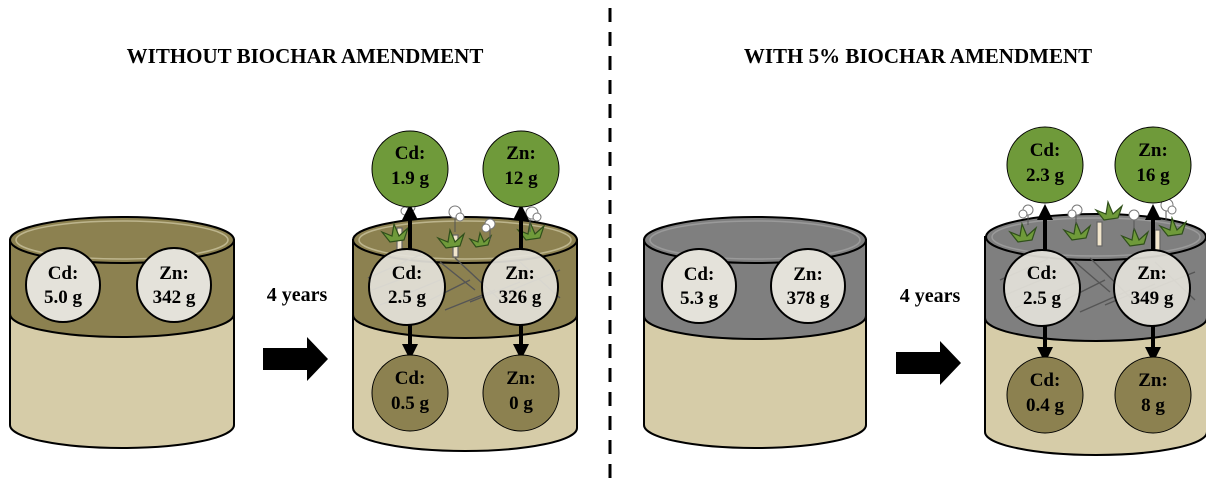  What do you see at coordinates (521, 178) in the screenshot?
I see `svg-text: 12 g` at bounding box center [521, 178].